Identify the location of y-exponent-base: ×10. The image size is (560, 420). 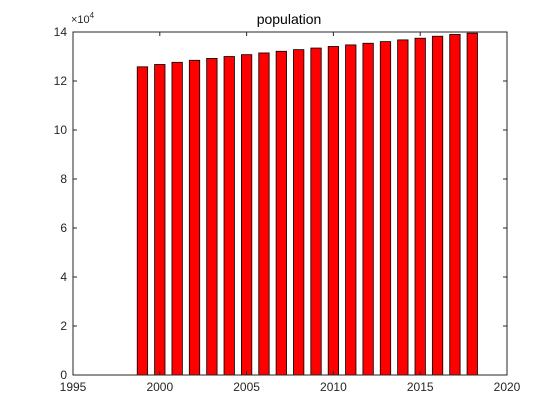
(80, 20).